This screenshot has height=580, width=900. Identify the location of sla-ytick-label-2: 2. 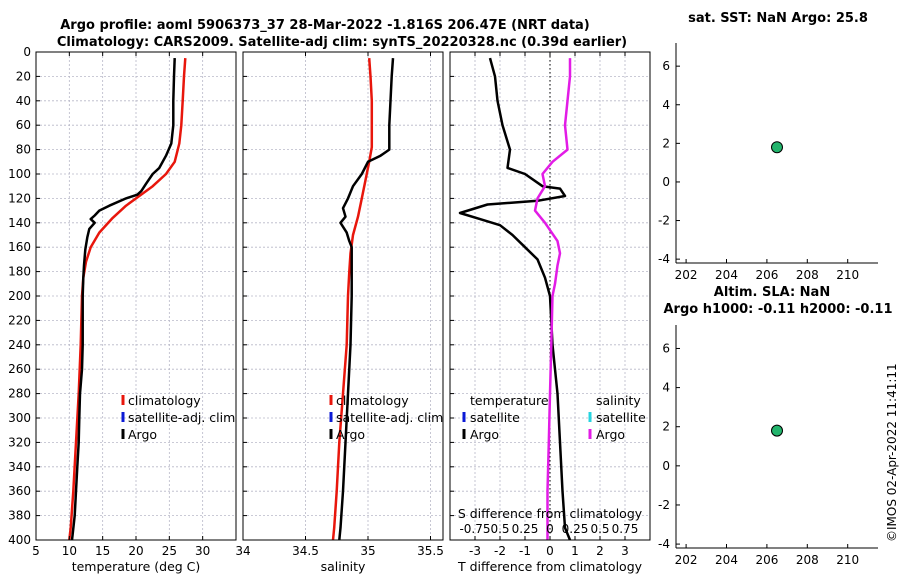
(666, 427).